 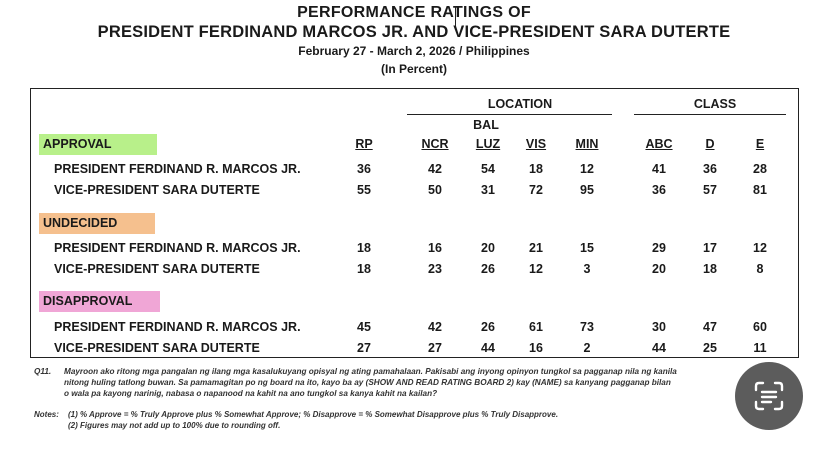 I want to click on cell-e: 81, so click(x=760, y=190).